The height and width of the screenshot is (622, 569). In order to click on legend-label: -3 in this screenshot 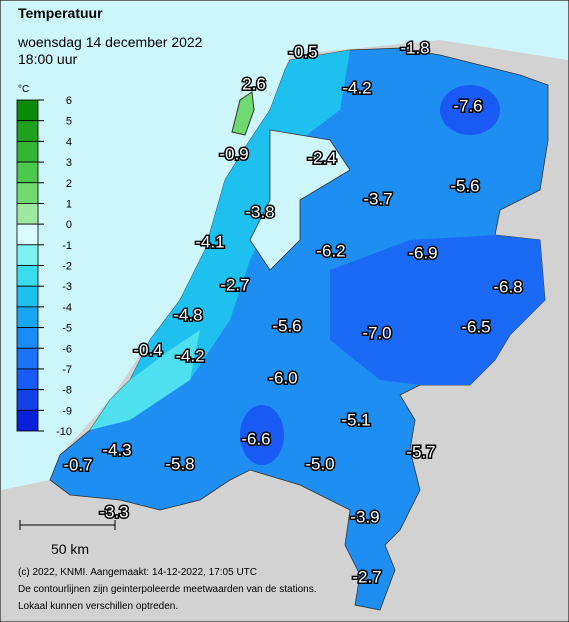, I will do `click(67, 287)`.